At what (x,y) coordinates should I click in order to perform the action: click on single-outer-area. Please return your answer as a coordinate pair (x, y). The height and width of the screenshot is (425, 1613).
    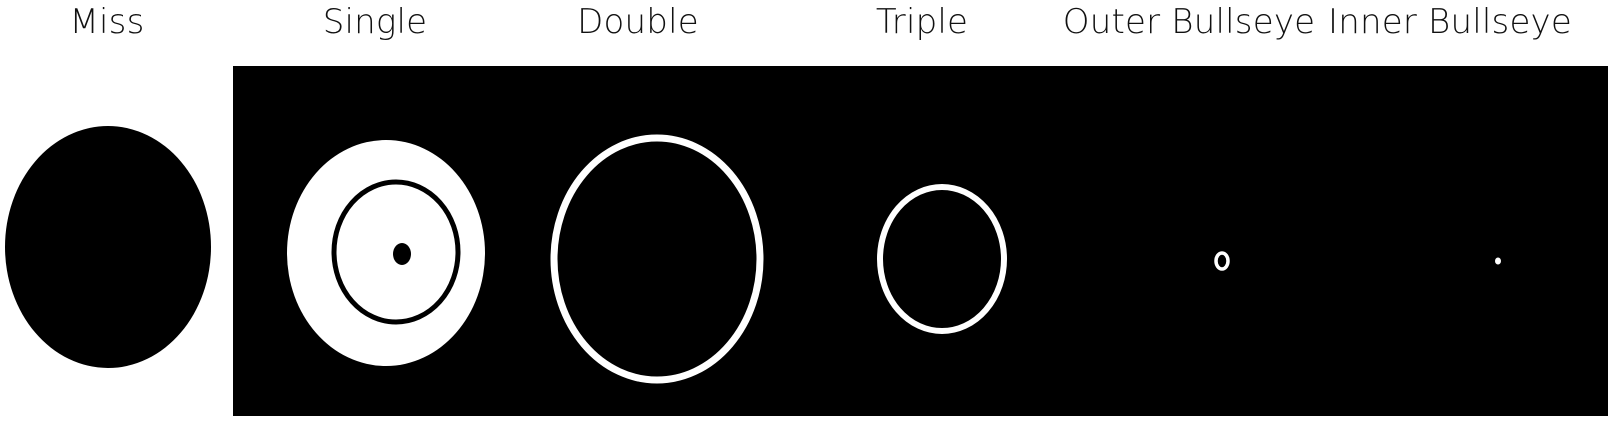
    Looking at the image, I should click on (386, 253).